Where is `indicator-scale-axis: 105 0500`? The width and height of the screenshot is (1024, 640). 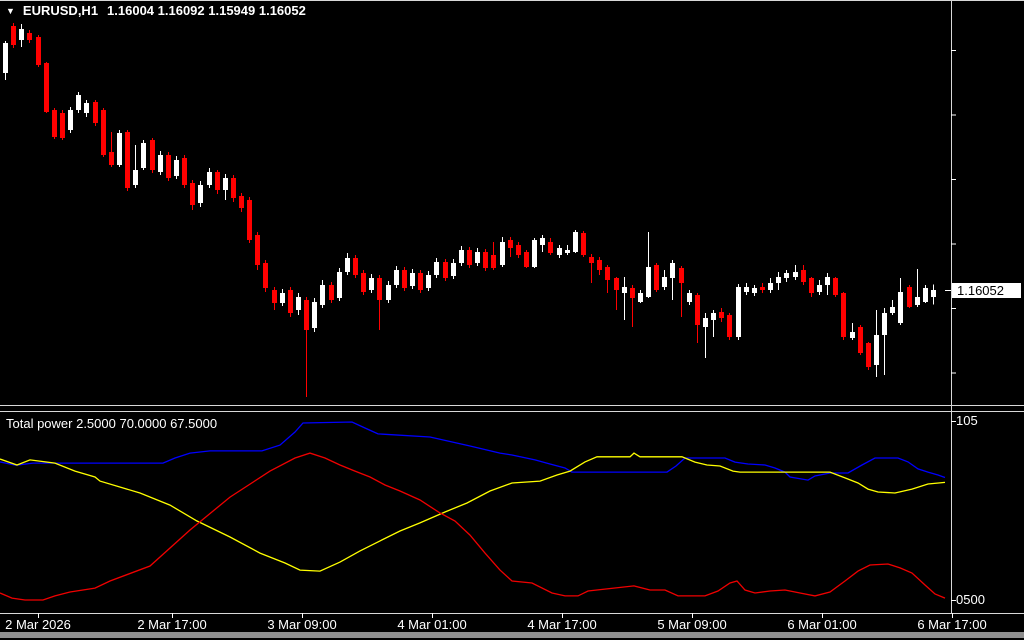
indicator-scale-axis: 105 0500 is located at coordinates (988, 512).